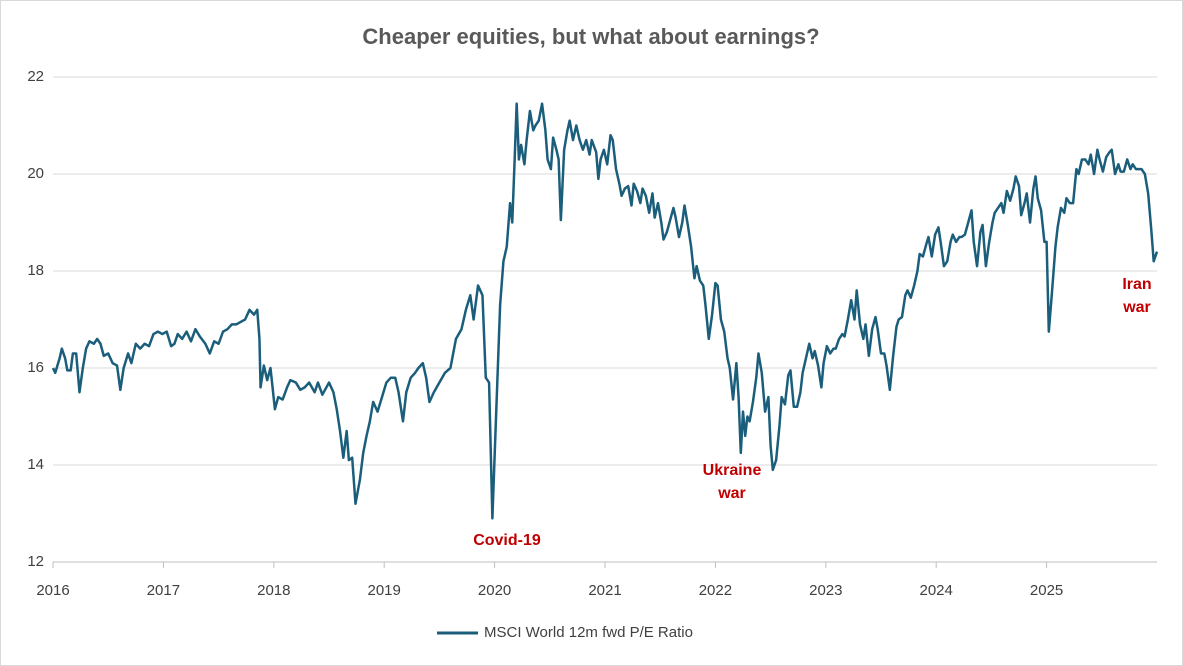 This screenshot has width=1183, height=666. What do you see at coordinates (35, 464) in the screenshot?
I see `y-tick-label: 14` at bounding box center [35, 464].